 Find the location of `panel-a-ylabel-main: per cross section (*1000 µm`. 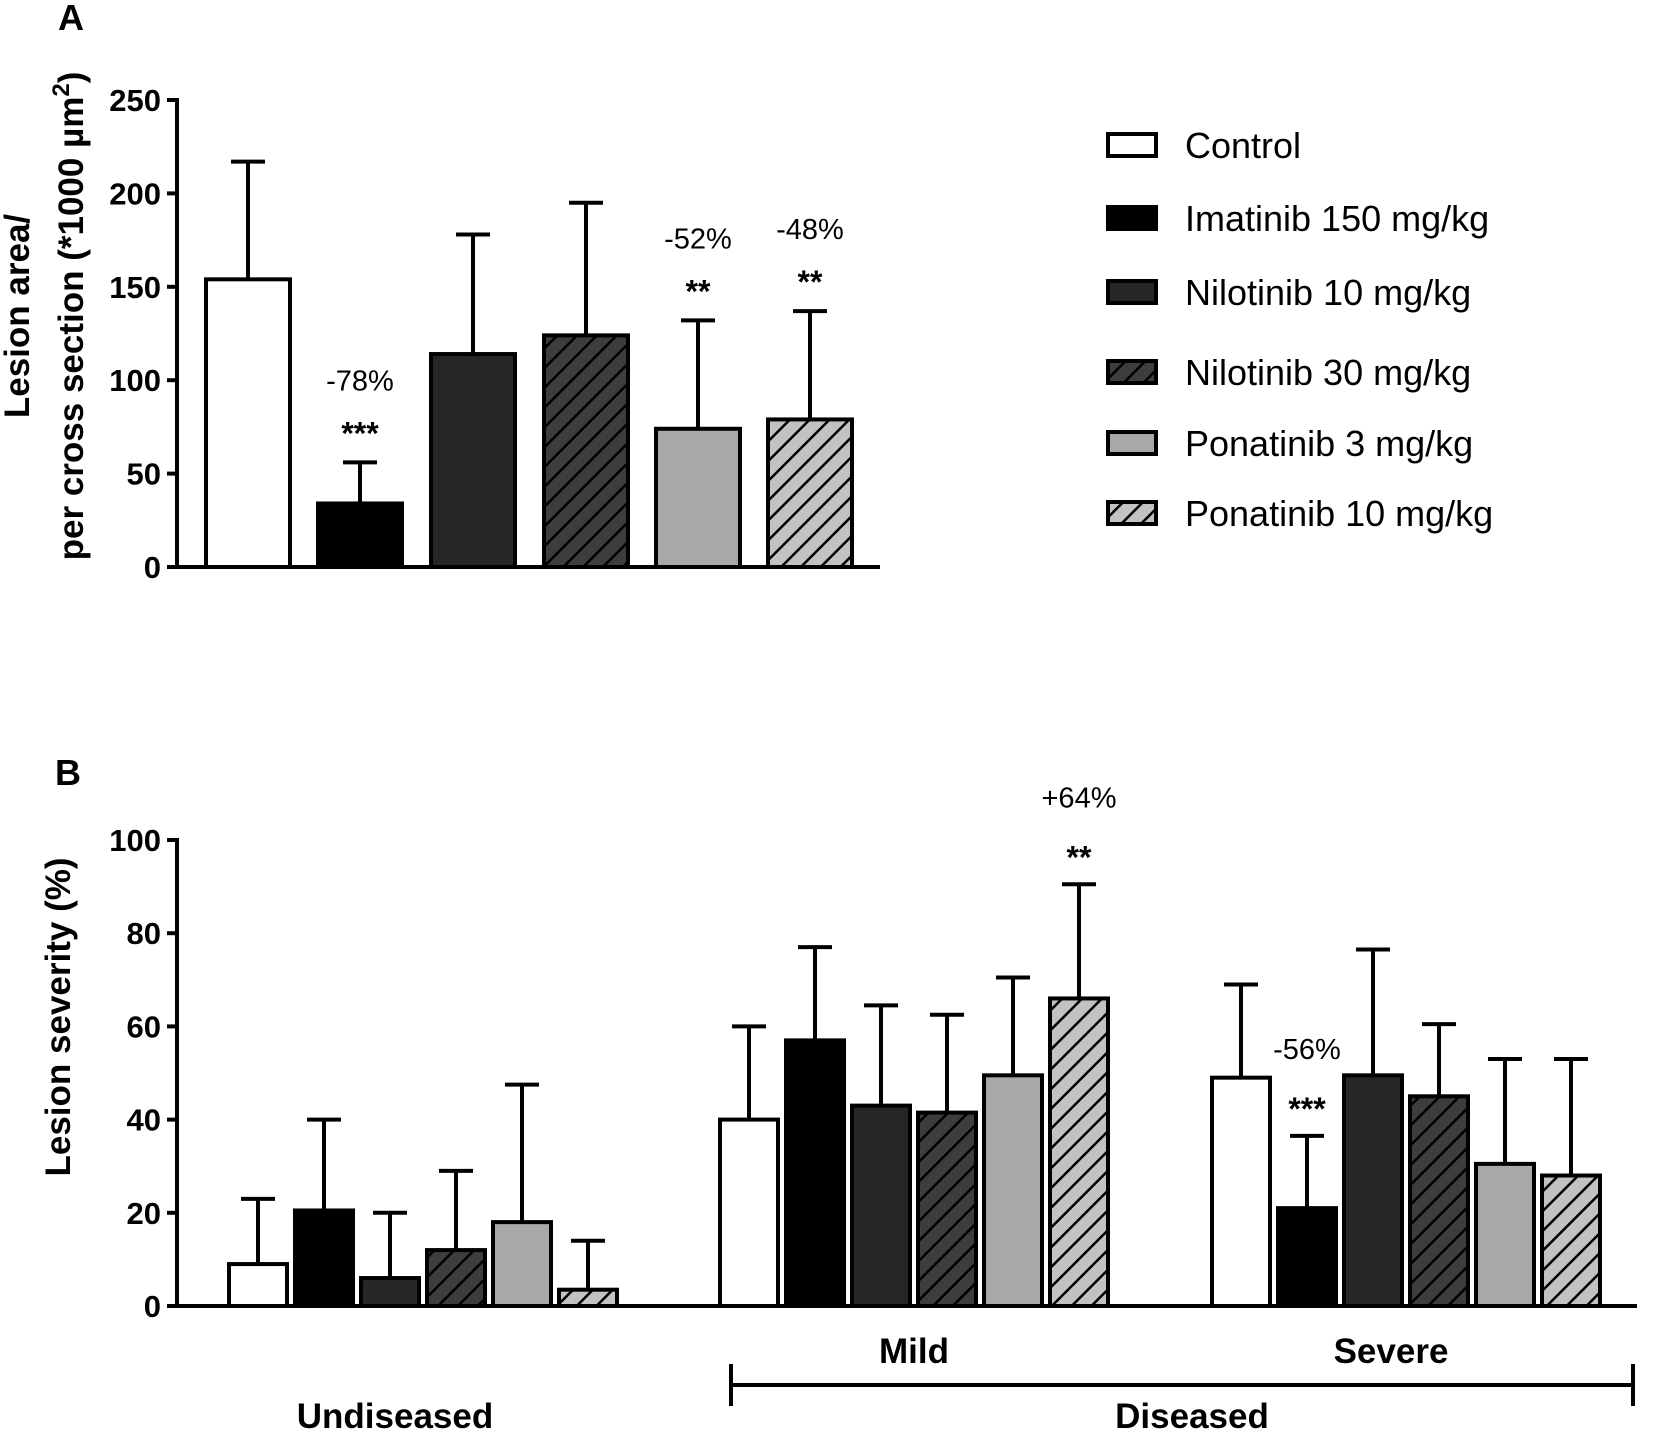

panel-a-ylabel-main: per cross section (*1000 µm is located at coordinates (71, 329).